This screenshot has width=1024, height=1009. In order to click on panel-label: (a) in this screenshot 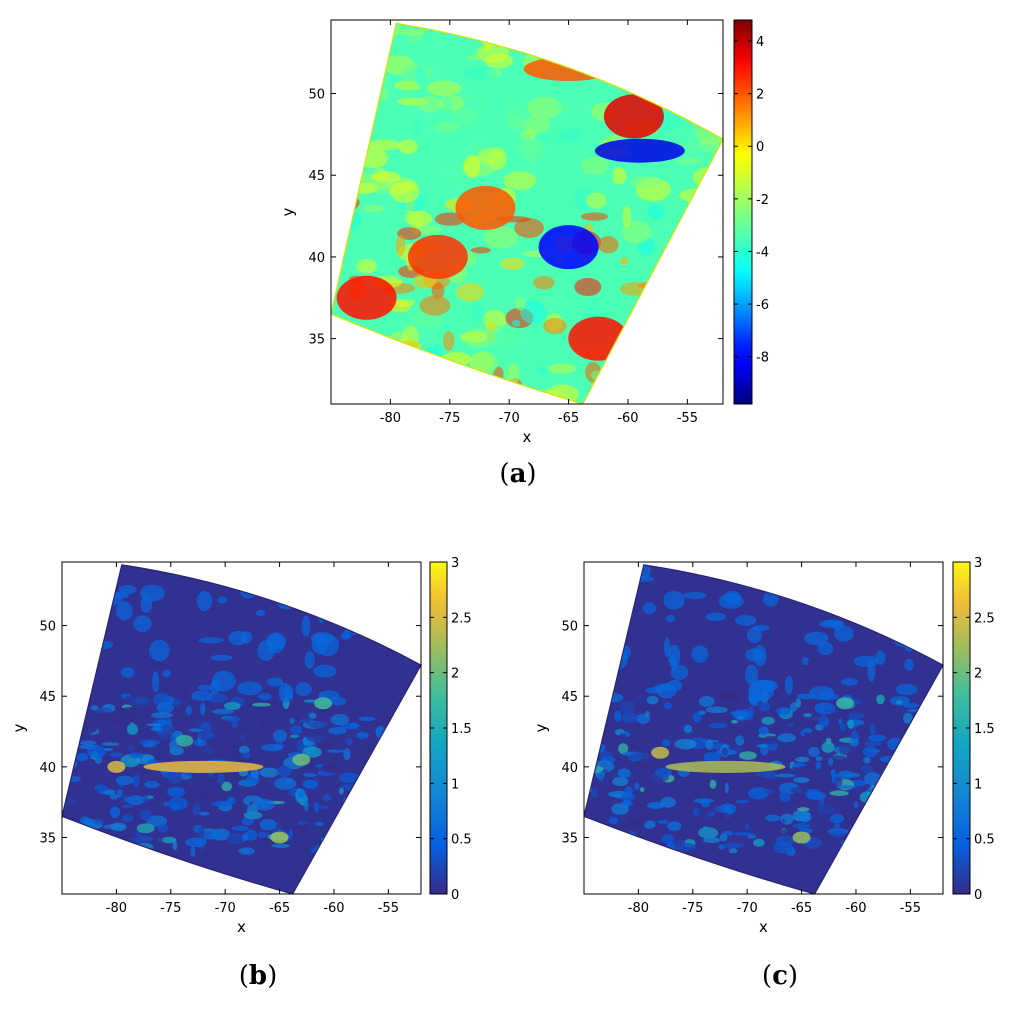, I will do `click(517, 474)`.